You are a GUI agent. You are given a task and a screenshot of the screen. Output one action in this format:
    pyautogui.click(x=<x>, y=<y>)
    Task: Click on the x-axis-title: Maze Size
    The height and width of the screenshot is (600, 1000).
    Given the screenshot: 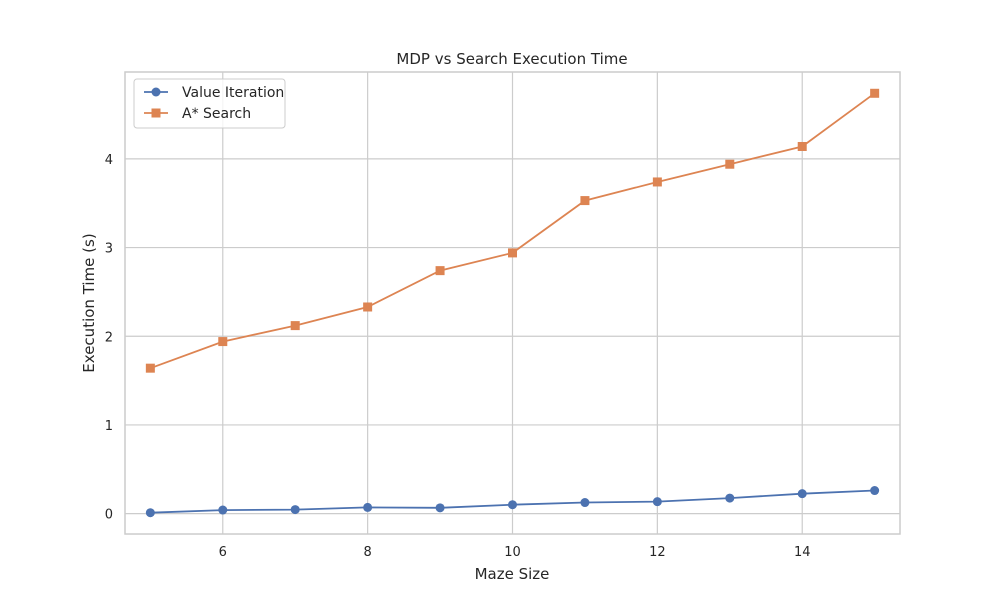 What is the action you would take?
    pyautogui.click(x=512, y=574)
    